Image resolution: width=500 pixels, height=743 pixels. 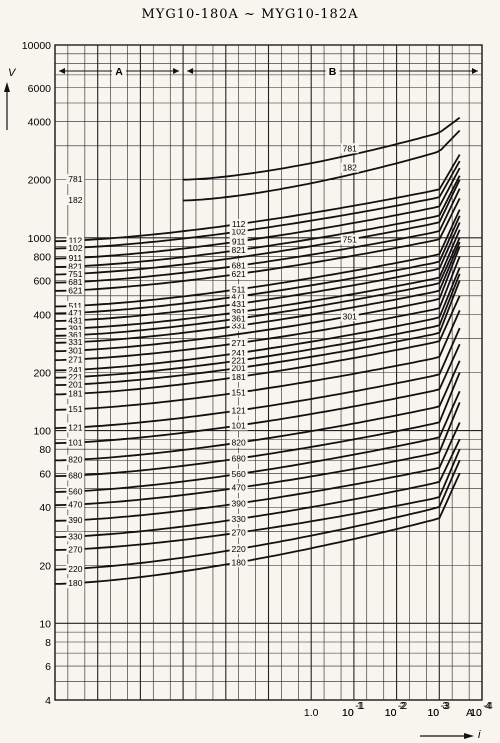 What do you see at coordinates (239, 289) in the screenshot?
I see `series-label-mid: 511` at bounding box center [239, 289].